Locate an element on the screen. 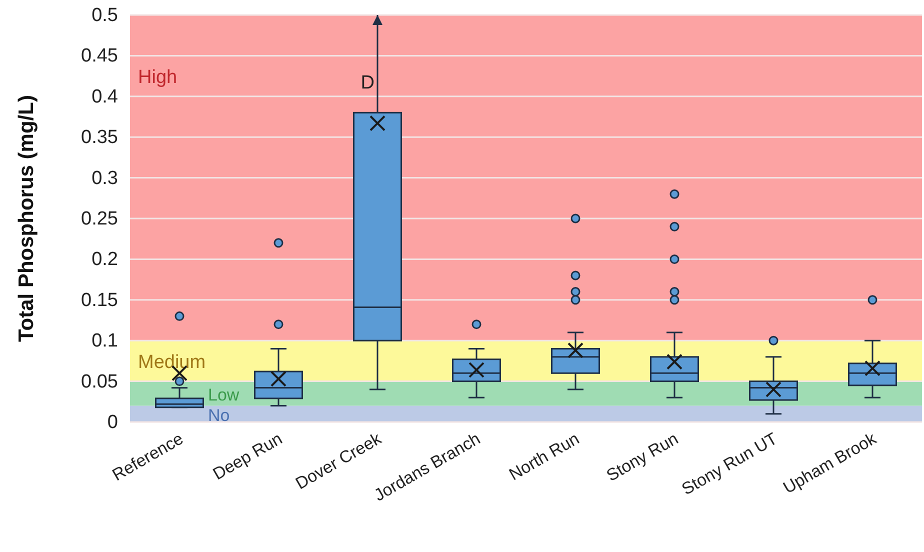  annotation: D is located at coordinates (367, 83).